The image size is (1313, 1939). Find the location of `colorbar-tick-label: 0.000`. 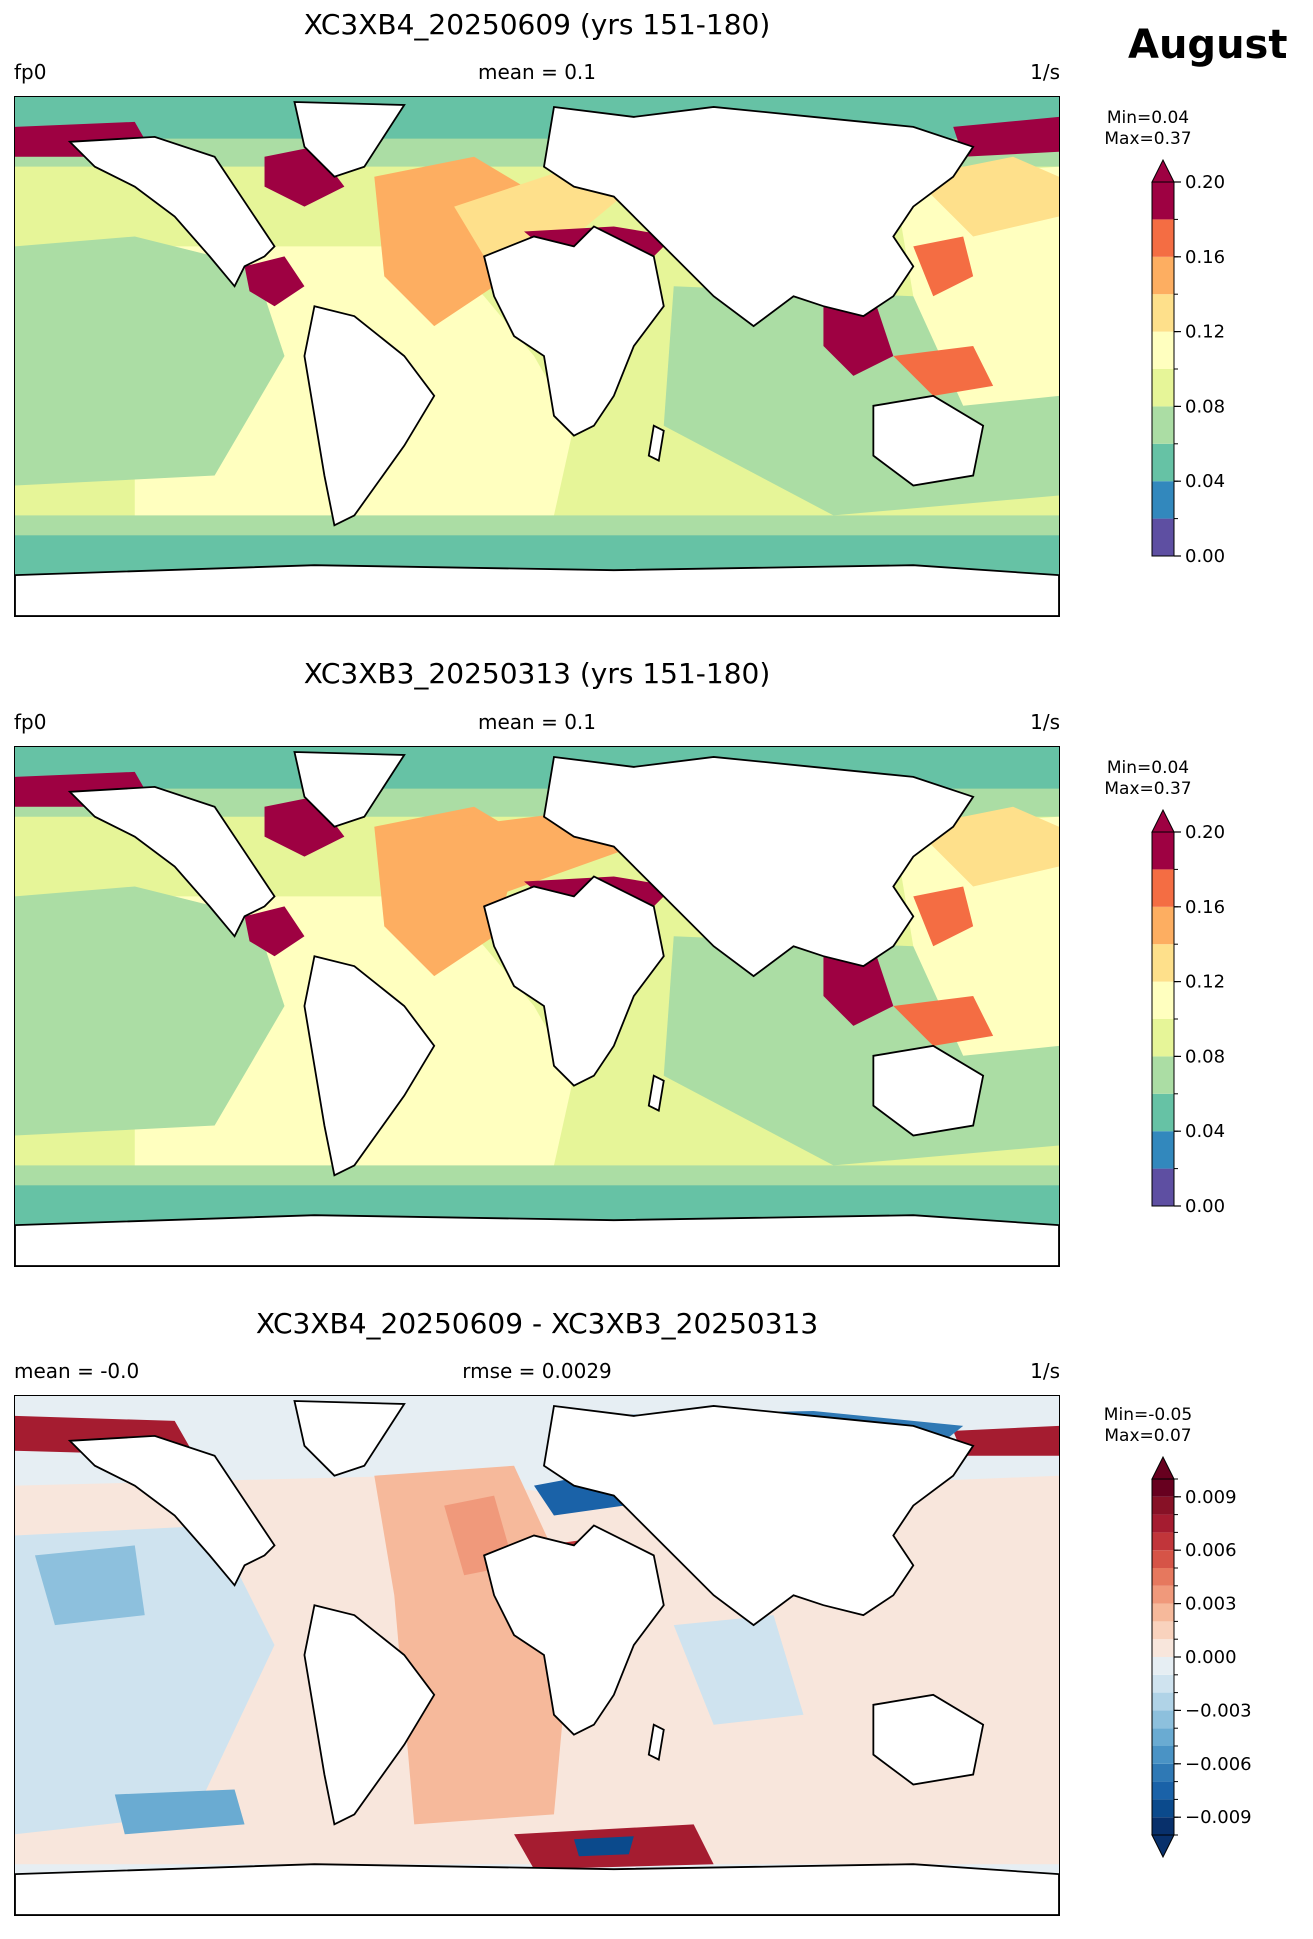

colorbar-tick-label: 0.000 is located at coordinates (1211, 1657).